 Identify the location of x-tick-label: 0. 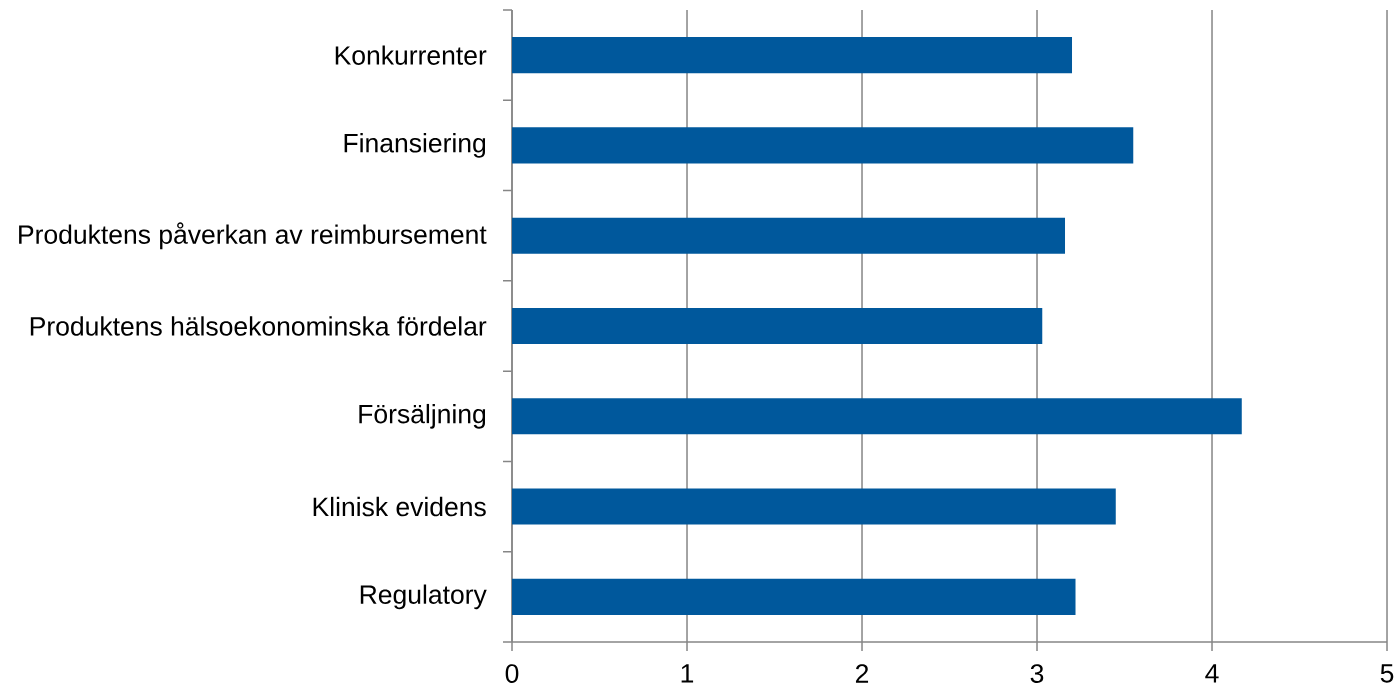
(512, 673).